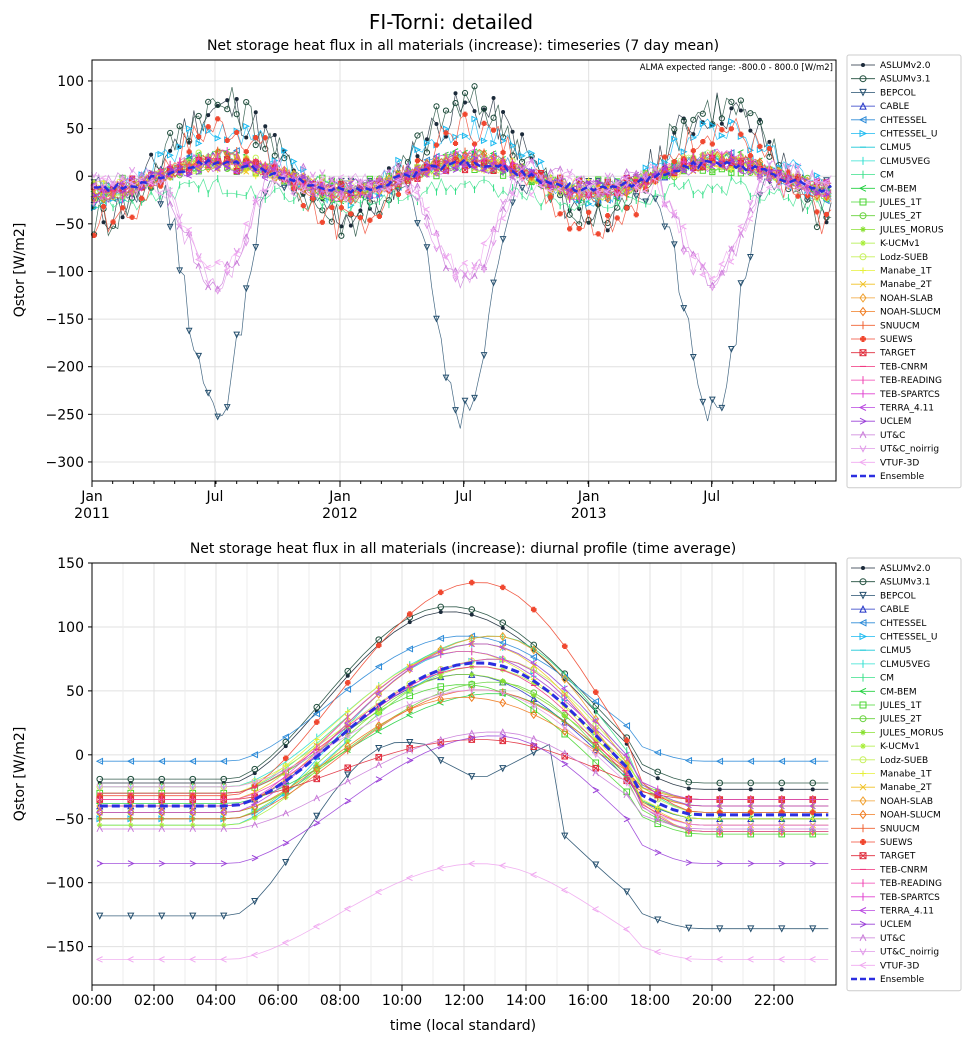  What do you see at coordinates (900, 706) in the screenshot?
I see `legend-label: JULES_1T` at bounding box center [900, 706].